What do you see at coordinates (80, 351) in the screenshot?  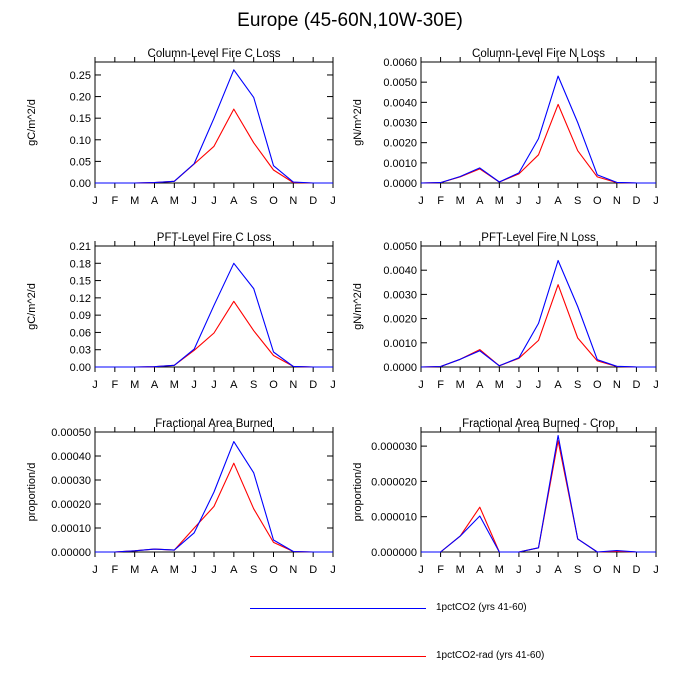 I see `y-tick-label: 0.03` at bounding box center [80, 351].